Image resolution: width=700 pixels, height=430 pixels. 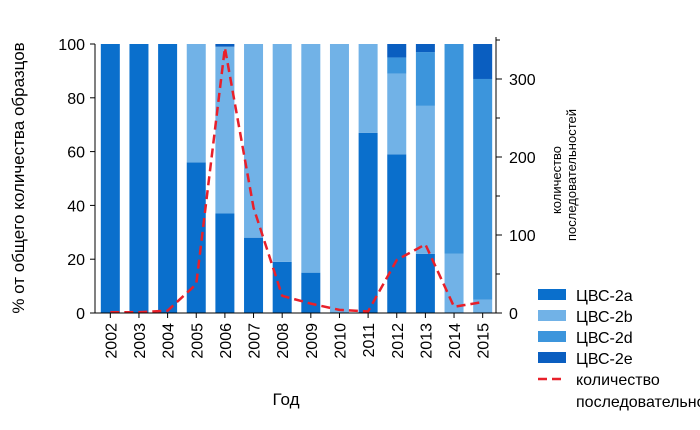 What do you see at coordinates (604, 296) in the screenshot?
I see `legend-label-0: ЦВС-2a` at bounding box center [604, 296].